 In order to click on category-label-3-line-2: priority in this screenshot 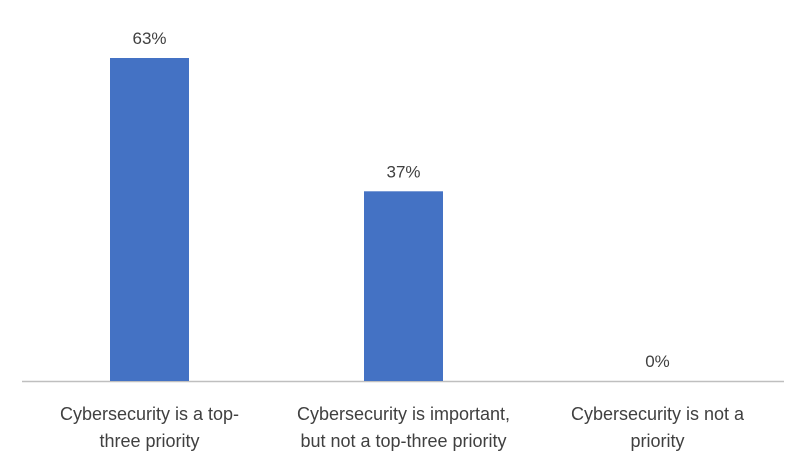, I will do `click(657, 441)`.